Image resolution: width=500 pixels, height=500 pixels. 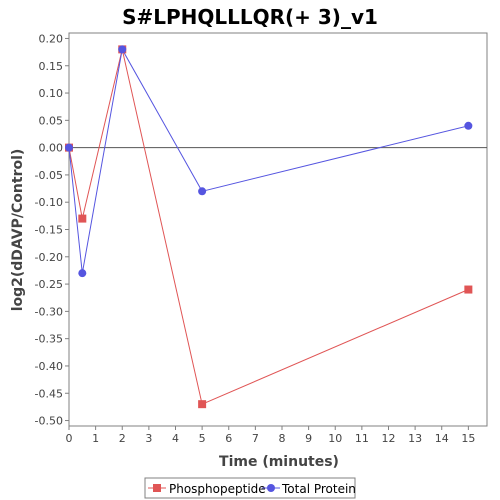 What do you see at coordinates (308, 438) in the screenshot?
I see `x-tick-label: 9` at bounding box center [308, 438].